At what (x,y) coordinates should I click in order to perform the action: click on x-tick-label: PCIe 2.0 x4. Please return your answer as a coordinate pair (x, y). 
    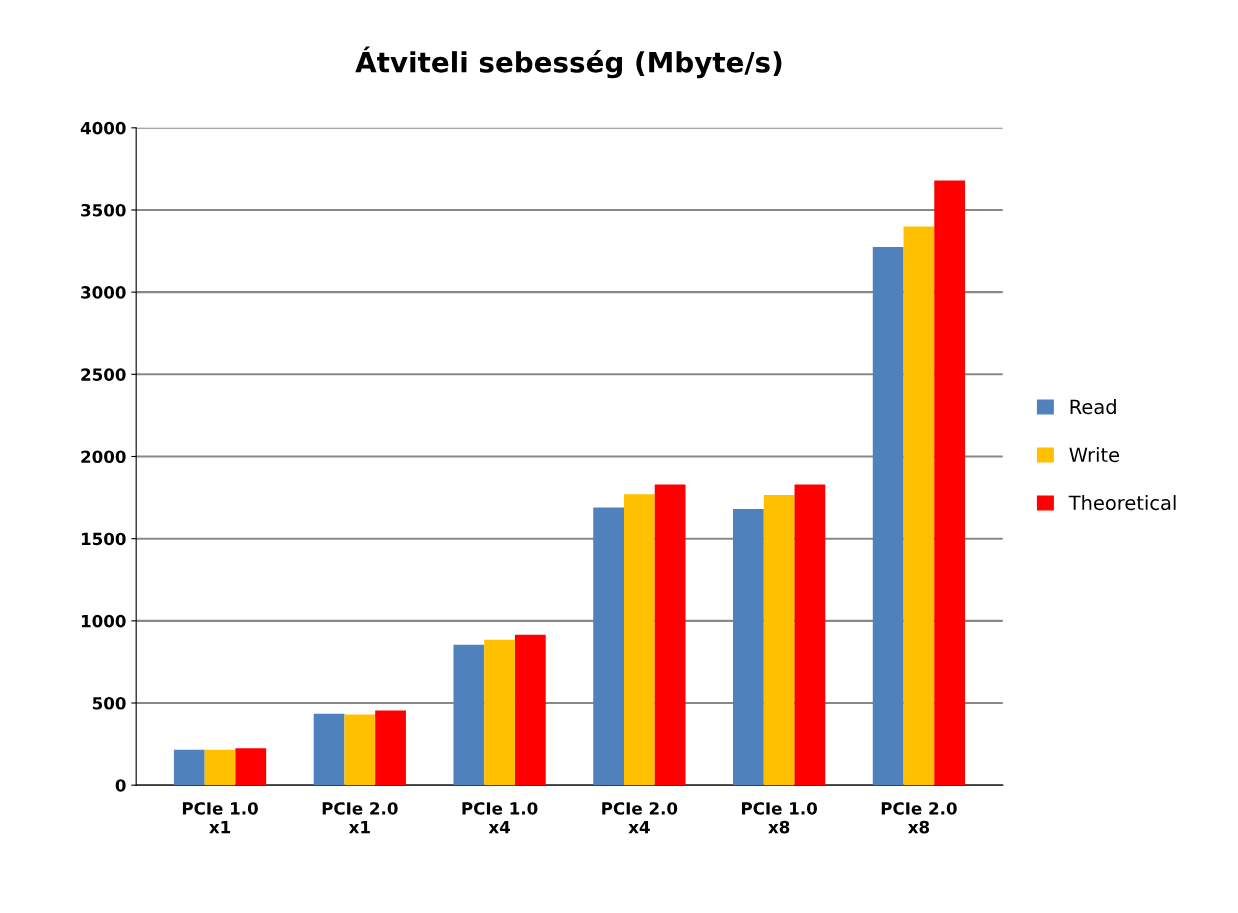
    Looking at the image, I should click on (640, 818).